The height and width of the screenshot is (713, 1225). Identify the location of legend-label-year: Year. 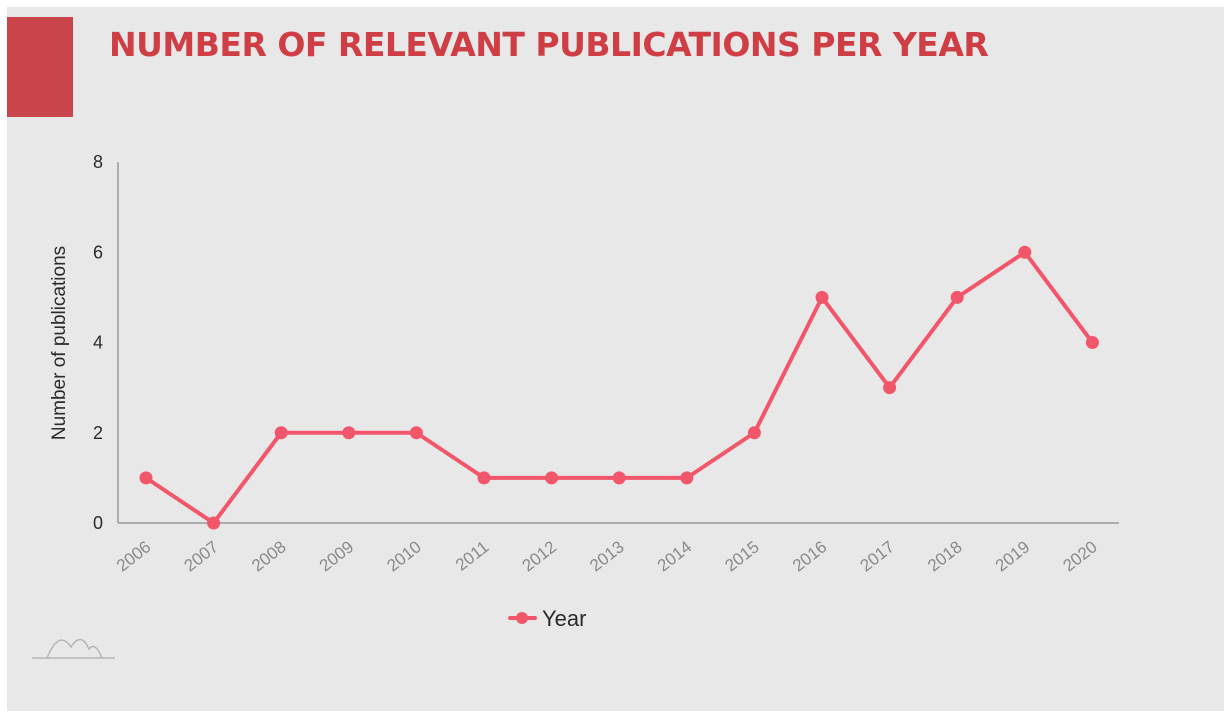
(564, 618).